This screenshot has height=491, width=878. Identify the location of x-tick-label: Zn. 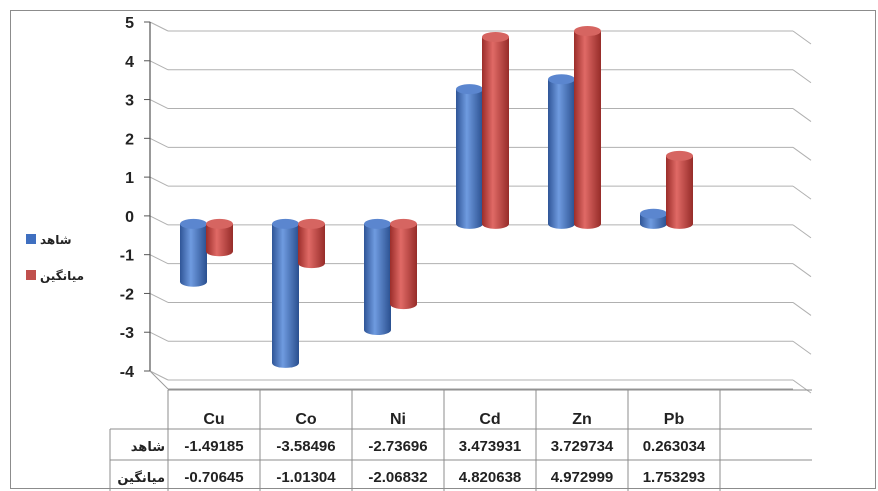
(582, 419).